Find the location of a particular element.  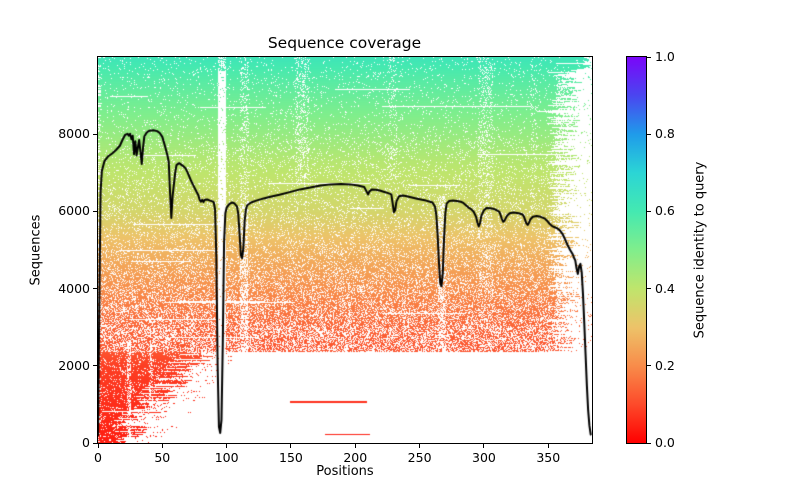

colorbar-gradient is located at coordinates (636, 250).